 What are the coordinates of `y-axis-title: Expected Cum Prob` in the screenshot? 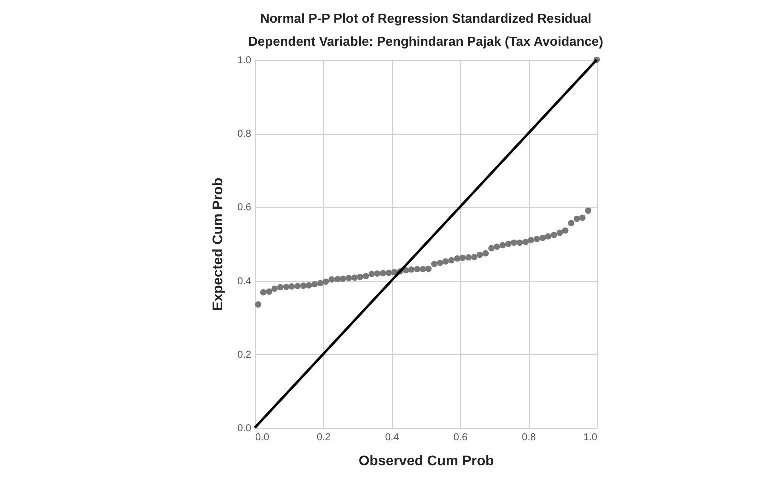 It's located at (218, 245).